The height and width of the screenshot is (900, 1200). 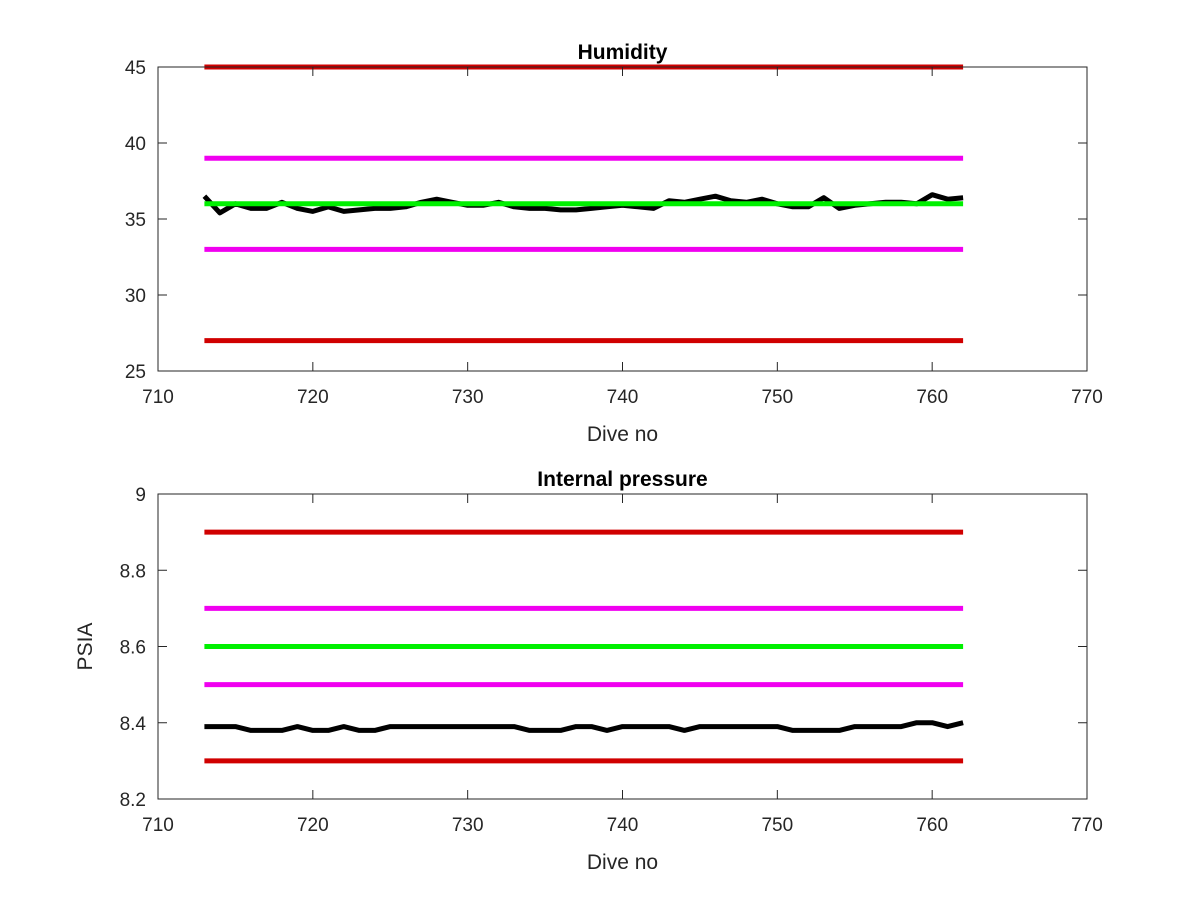 I want to click on y-tick-label: 8.4, so click(x=133, y=724).